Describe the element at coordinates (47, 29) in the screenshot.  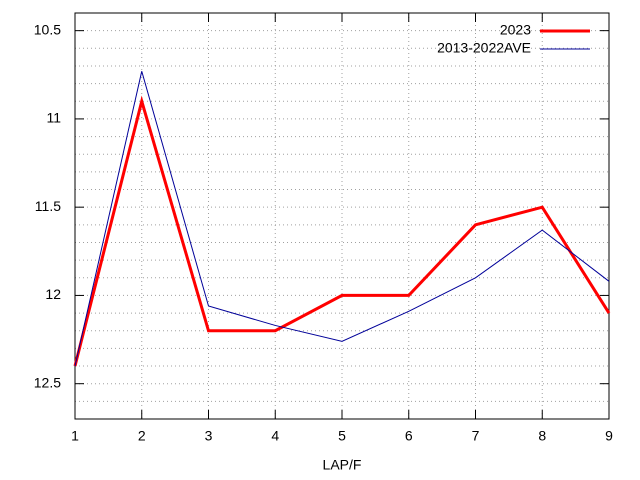
I see `y-tick-label: 10.5` at that location.